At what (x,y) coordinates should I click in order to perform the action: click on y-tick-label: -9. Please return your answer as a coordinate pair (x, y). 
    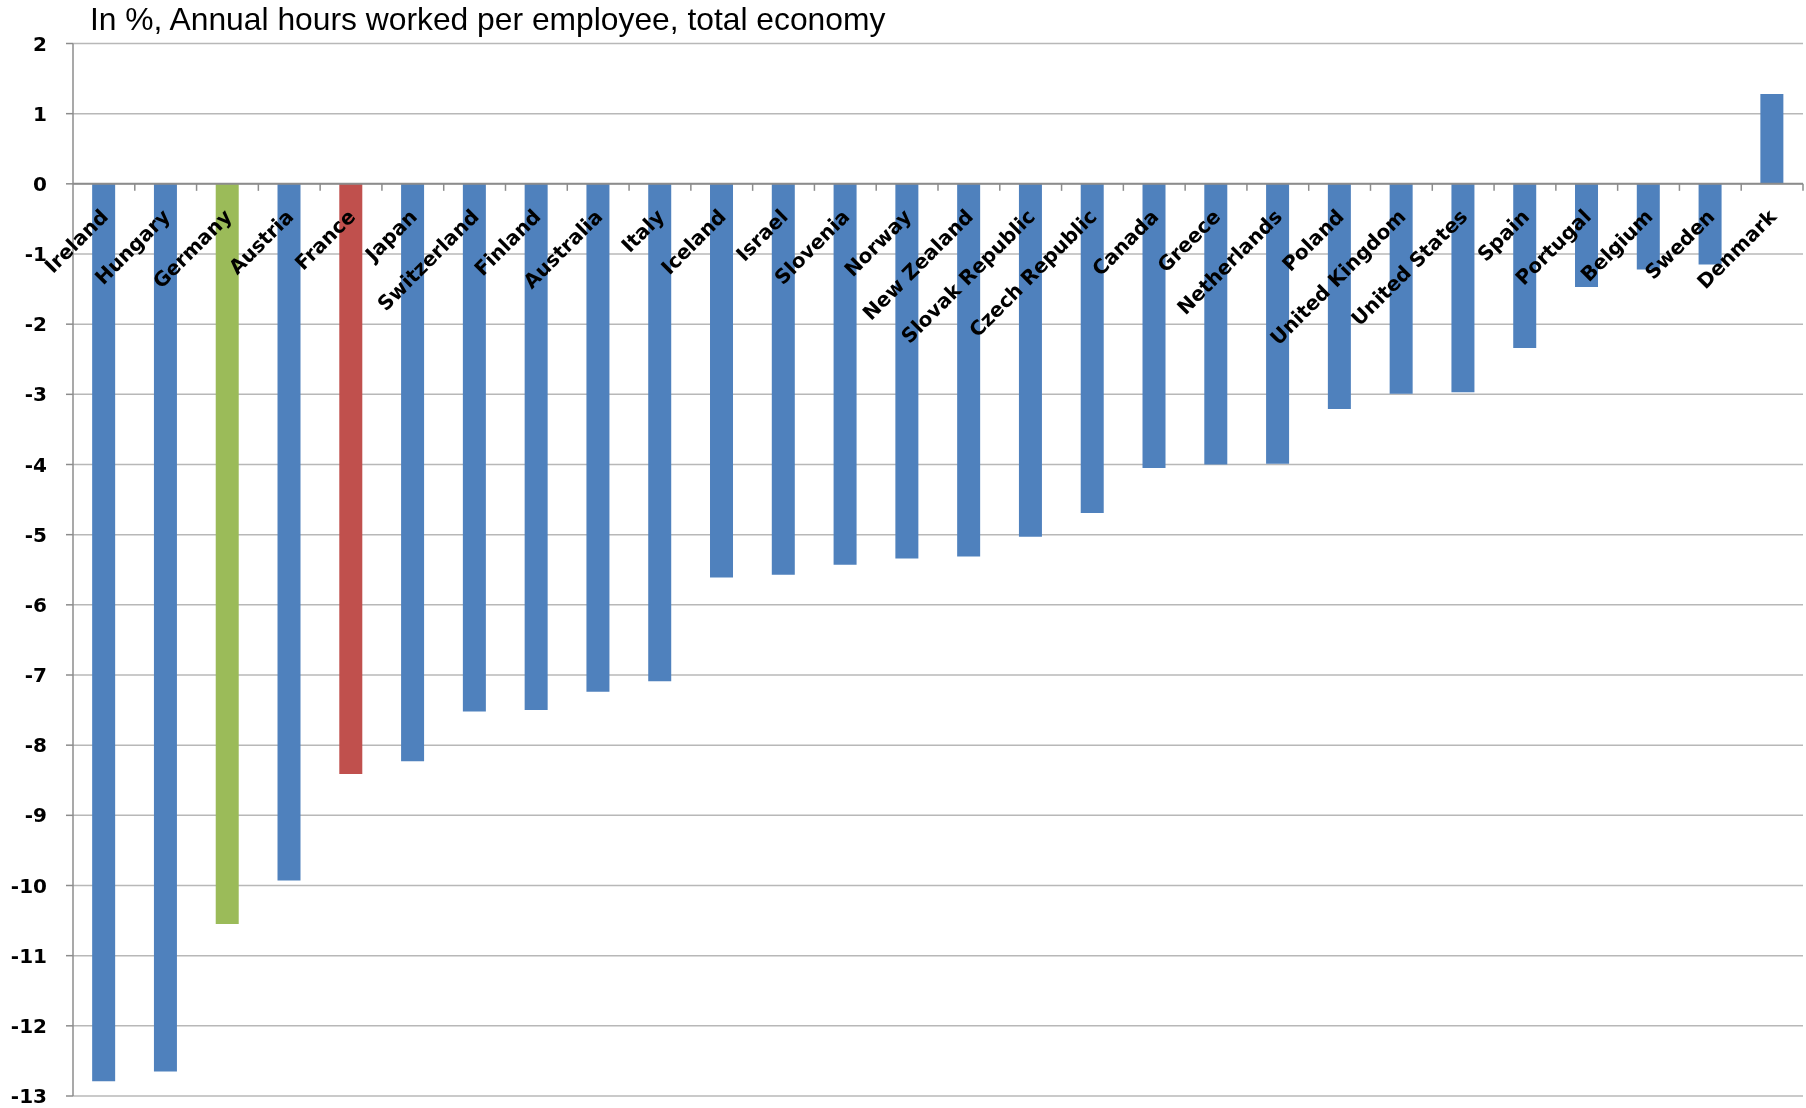
    Looking at the image, I should click on (35, 815).